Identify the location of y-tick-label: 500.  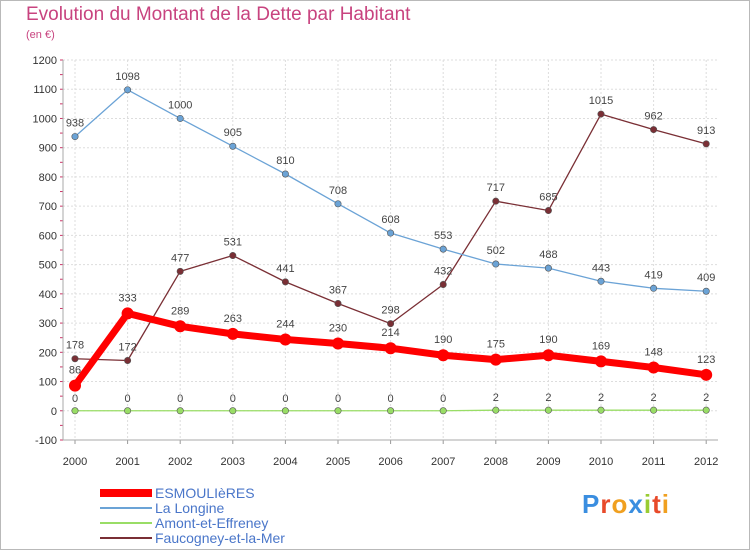
(48, 266).